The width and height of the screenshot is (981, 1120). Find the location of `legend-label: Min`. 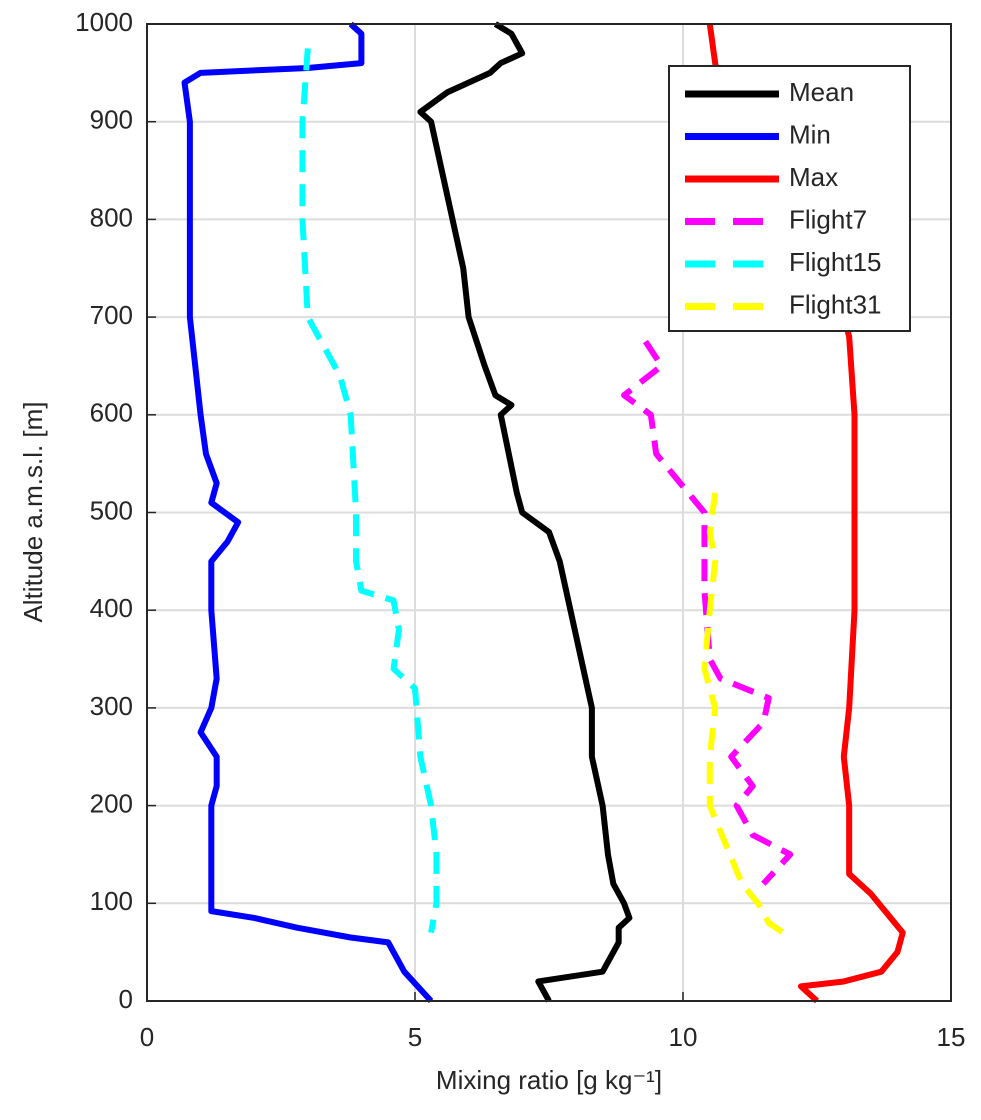

legend-label: Min is located at coordinates (810, 134).